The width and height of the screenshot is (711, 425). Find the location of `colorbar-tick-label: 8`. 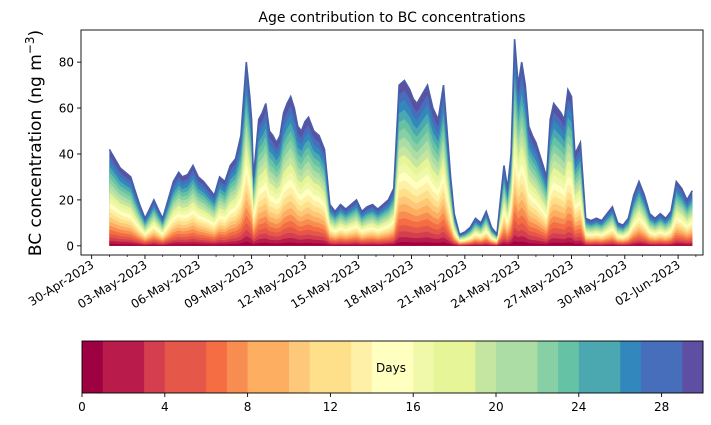

colorbar-tick-label: 8 is located at coordinates (248, 407).